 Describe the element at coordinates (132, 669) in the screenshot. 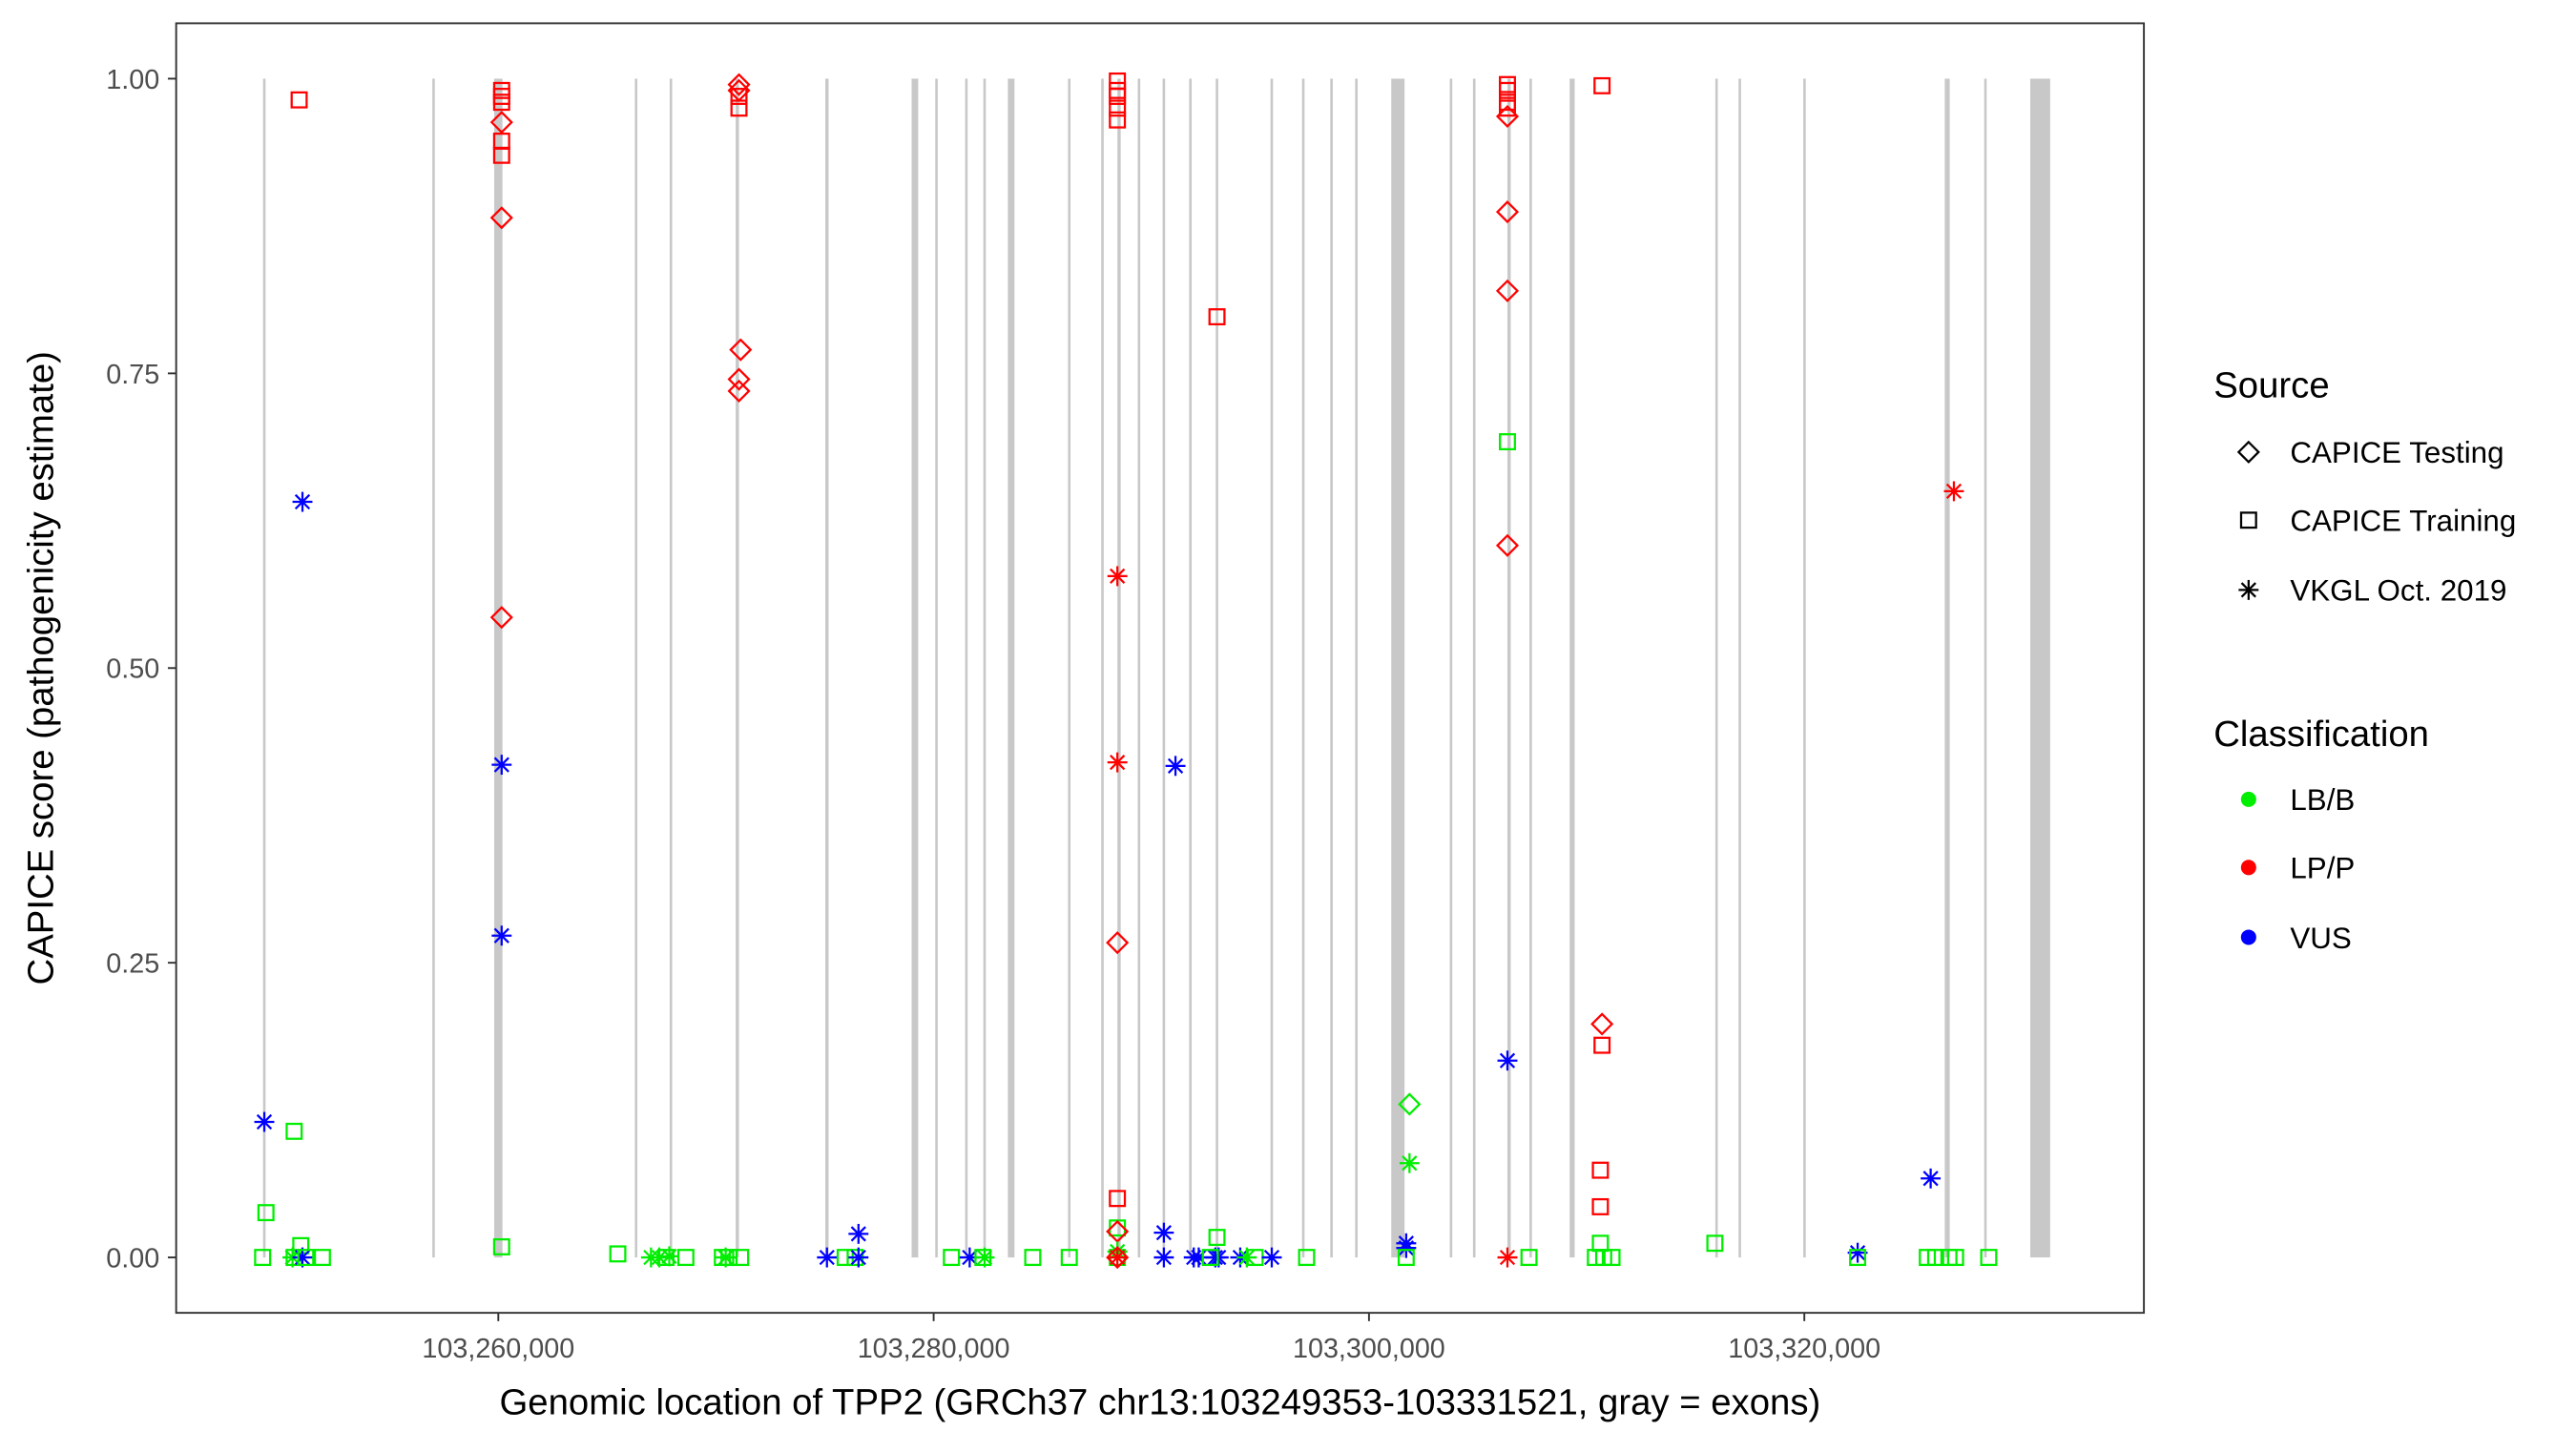

I see `y-tick-label: 0.50` at that location.